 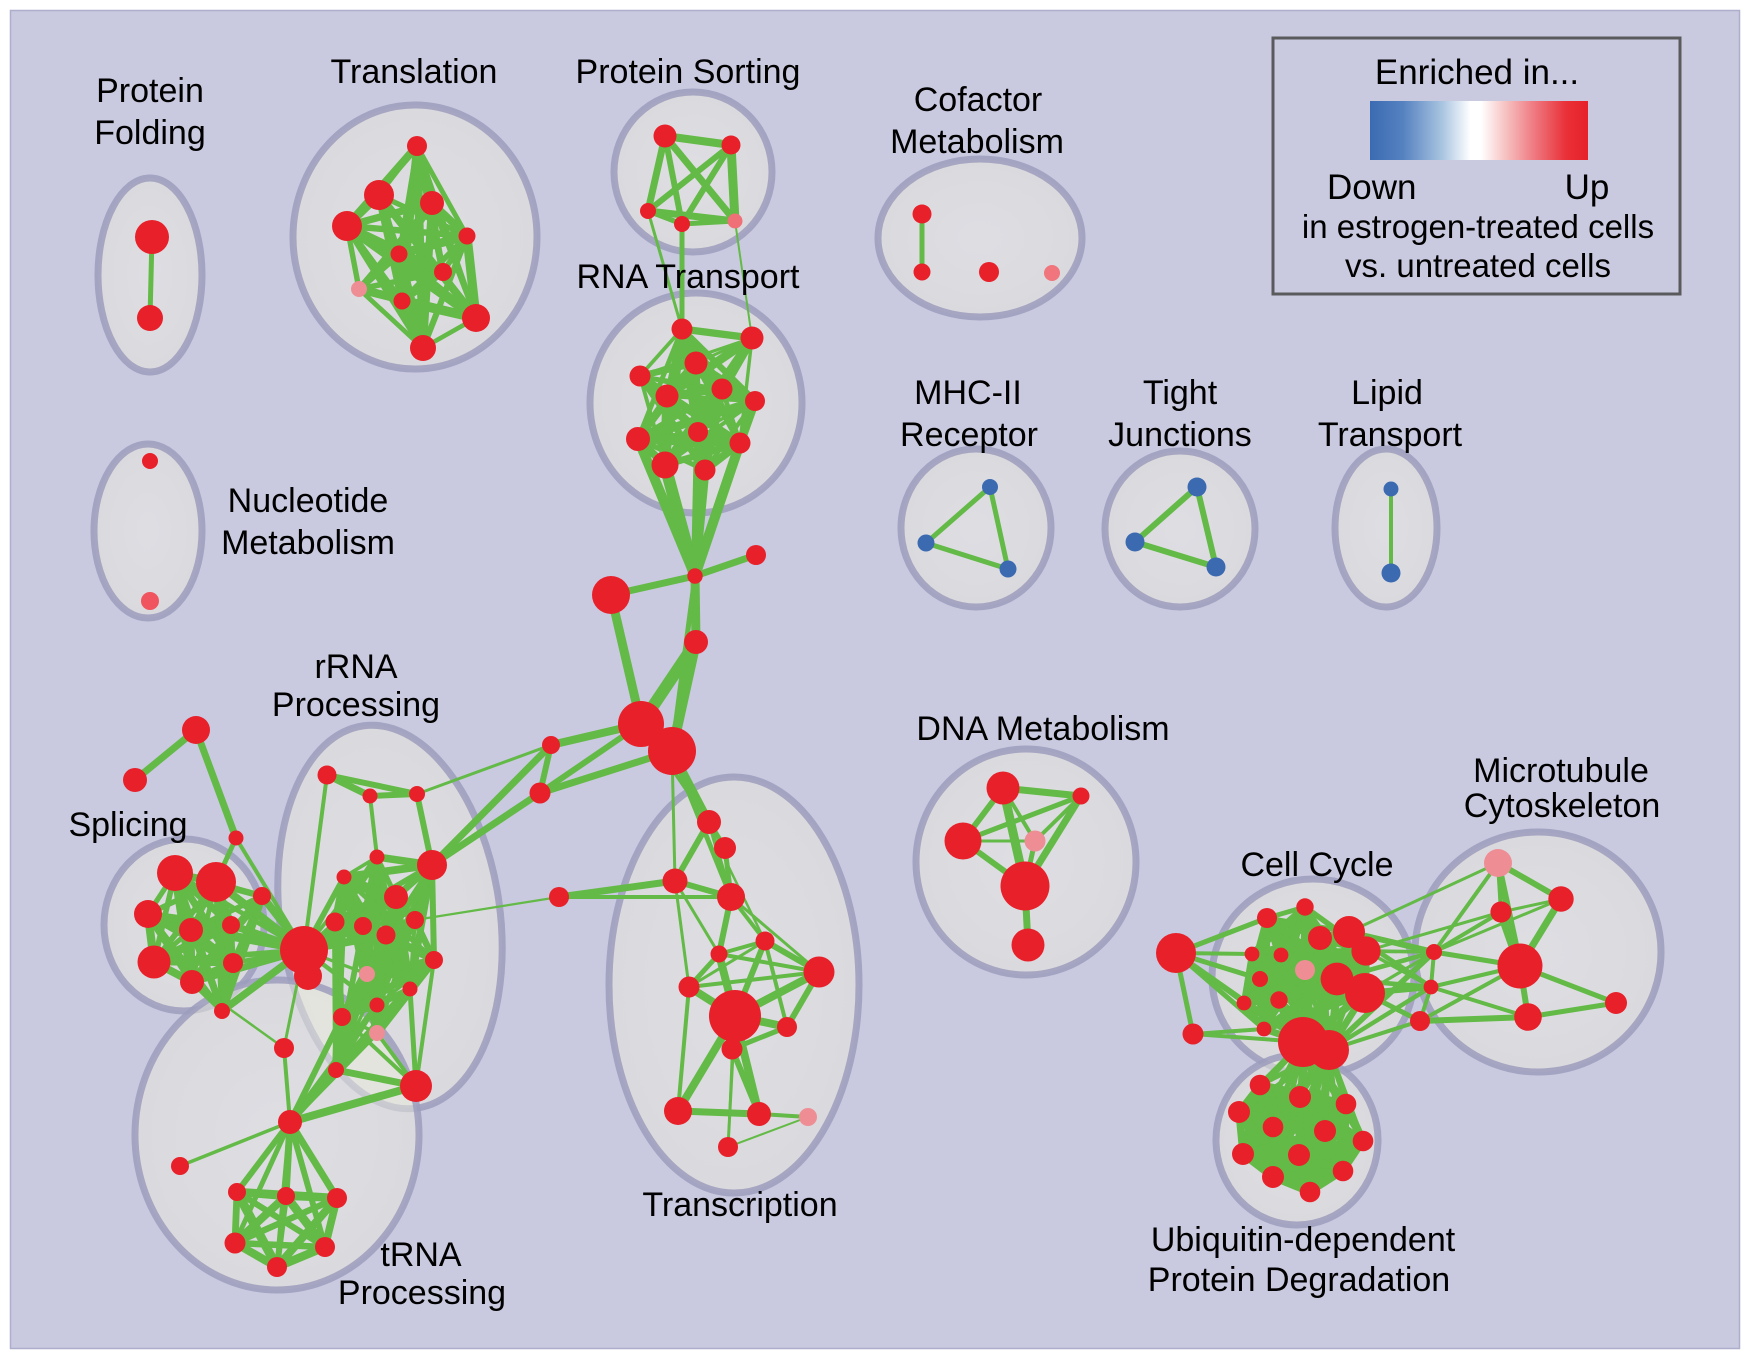 What do you see at coordinates (1390, 435) in the screenshot?
I see `svg-text: Transport` at bounding box center [1390, 435].